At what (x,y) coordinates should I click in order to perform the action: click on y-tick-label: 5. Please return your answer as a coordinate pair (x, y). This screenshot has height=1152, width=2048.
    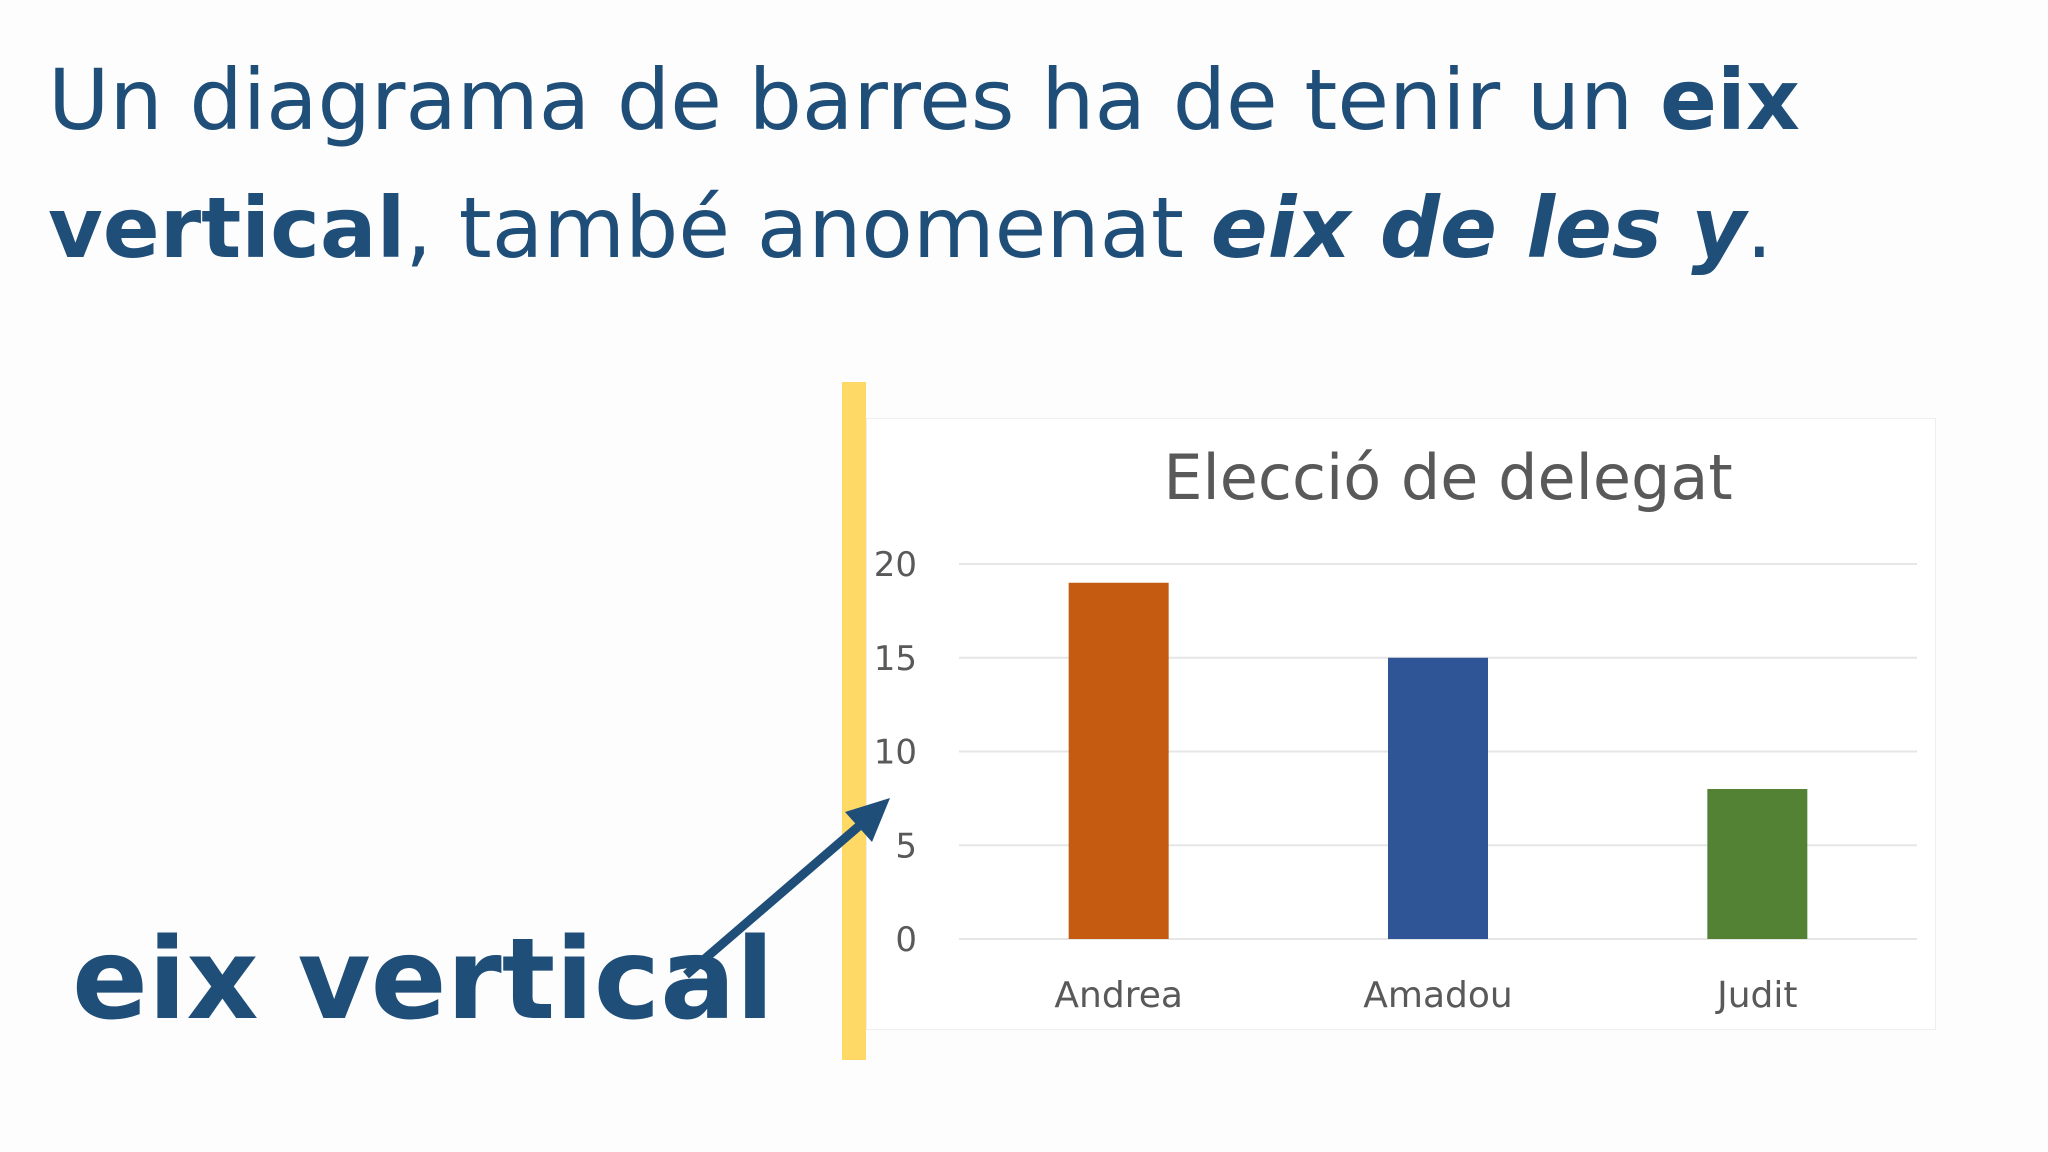
    Looking at the image, I should click on (906, 846).